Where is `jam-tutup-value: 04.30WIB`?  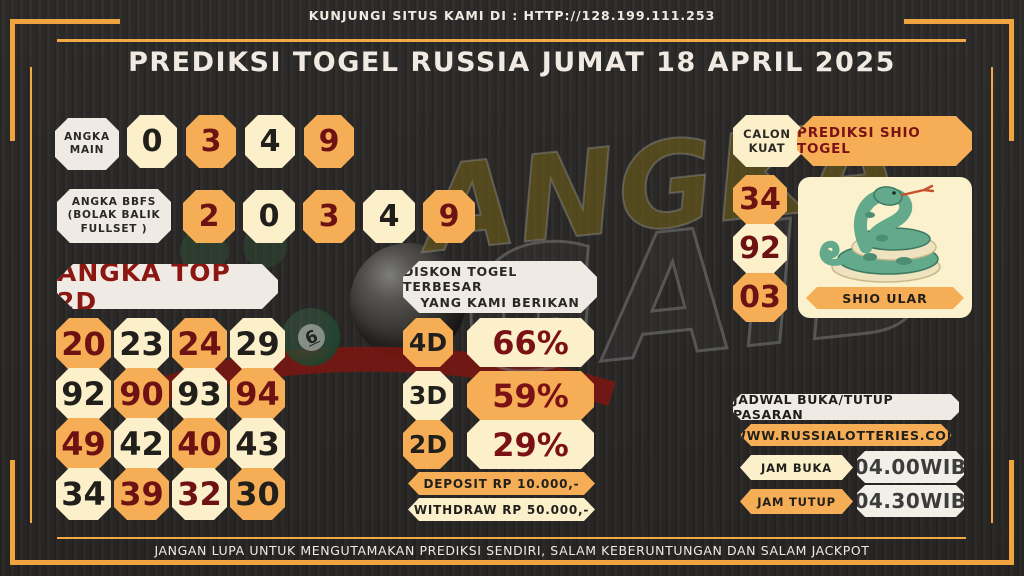
jam-tutup-value: 04.30WIB is located at coordinates (910, 501).